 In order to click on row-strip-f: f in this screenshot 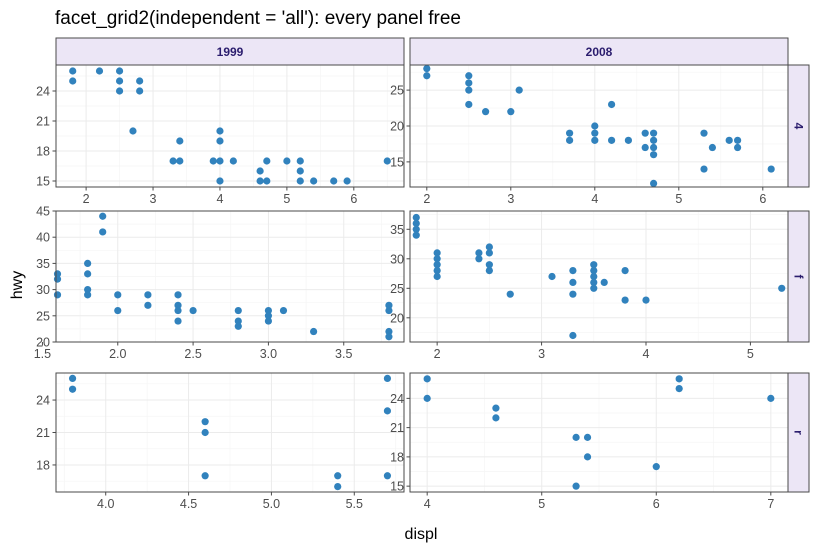, I will do `click(798, 276)`.